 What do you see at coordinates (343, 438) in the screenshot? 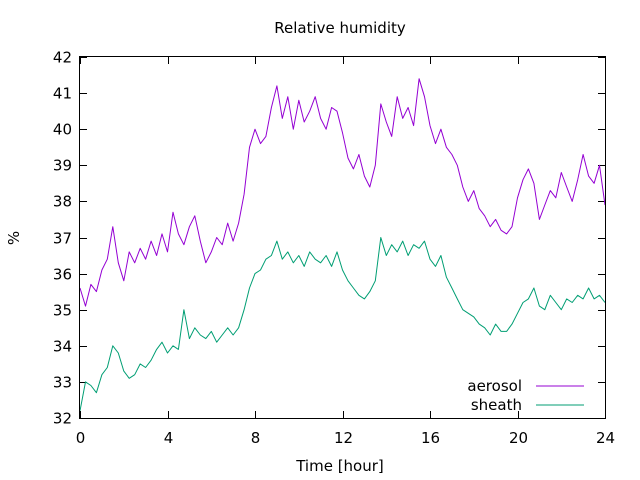
I see `x-tick-label: 12` at bounding box center [343, 438].